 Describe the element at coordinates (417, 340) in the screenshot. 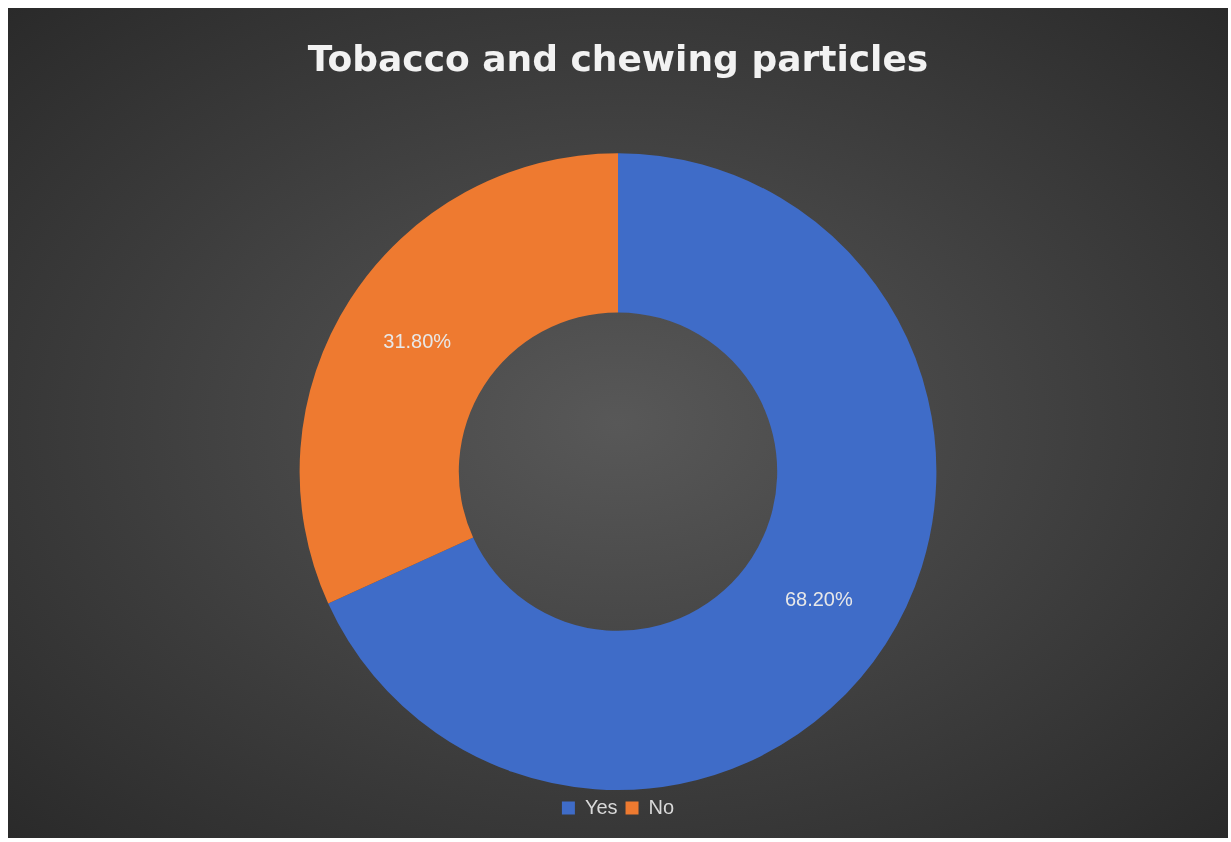

I see `data-label: 31.80%` at that location.